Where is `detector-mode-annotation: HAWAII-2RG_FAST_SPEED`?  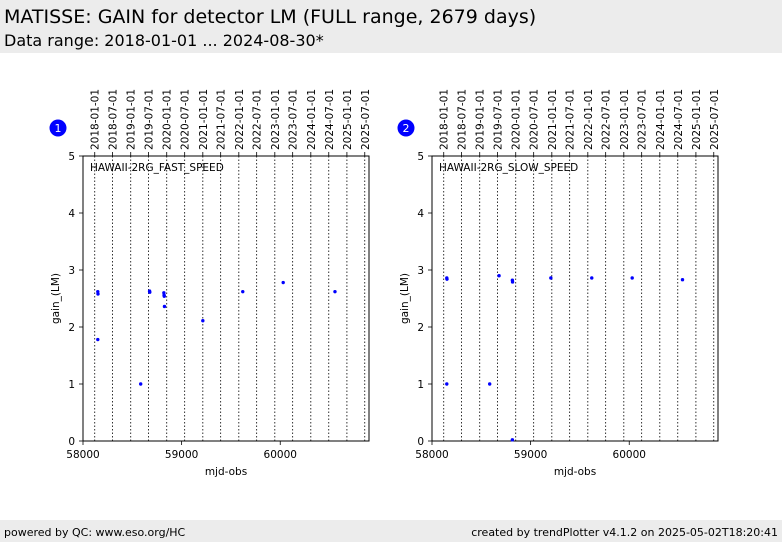
detector-mode-annotation: HAWAII-2RG_FAST_SPEED is located at coordinates (157, 168).